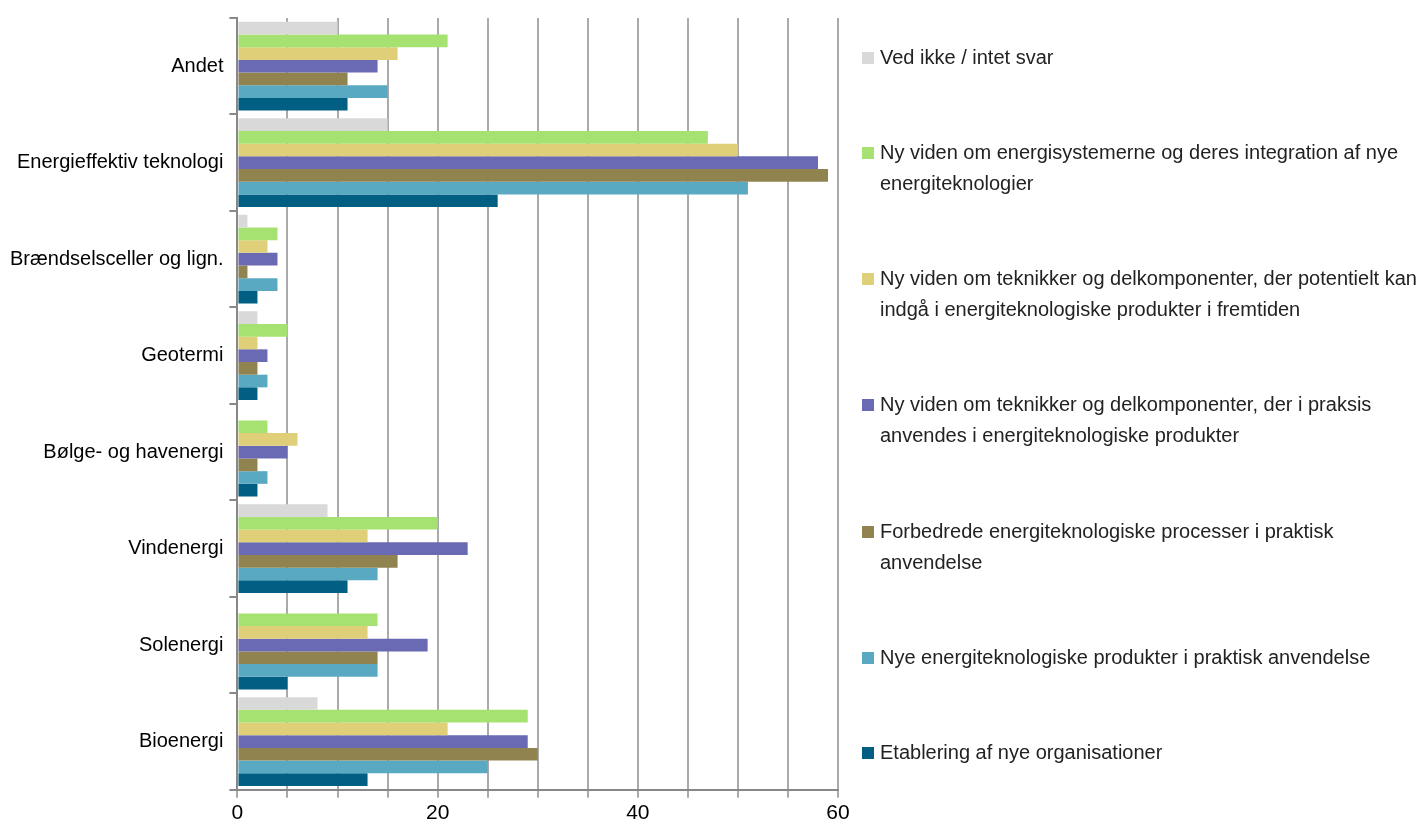 The height and width of the screenshot is (833, 1428). Describe the element at coordinates (120, 161) in the screenshot. I see `y-tick-label: Energieffektiv teknologi` at that location.